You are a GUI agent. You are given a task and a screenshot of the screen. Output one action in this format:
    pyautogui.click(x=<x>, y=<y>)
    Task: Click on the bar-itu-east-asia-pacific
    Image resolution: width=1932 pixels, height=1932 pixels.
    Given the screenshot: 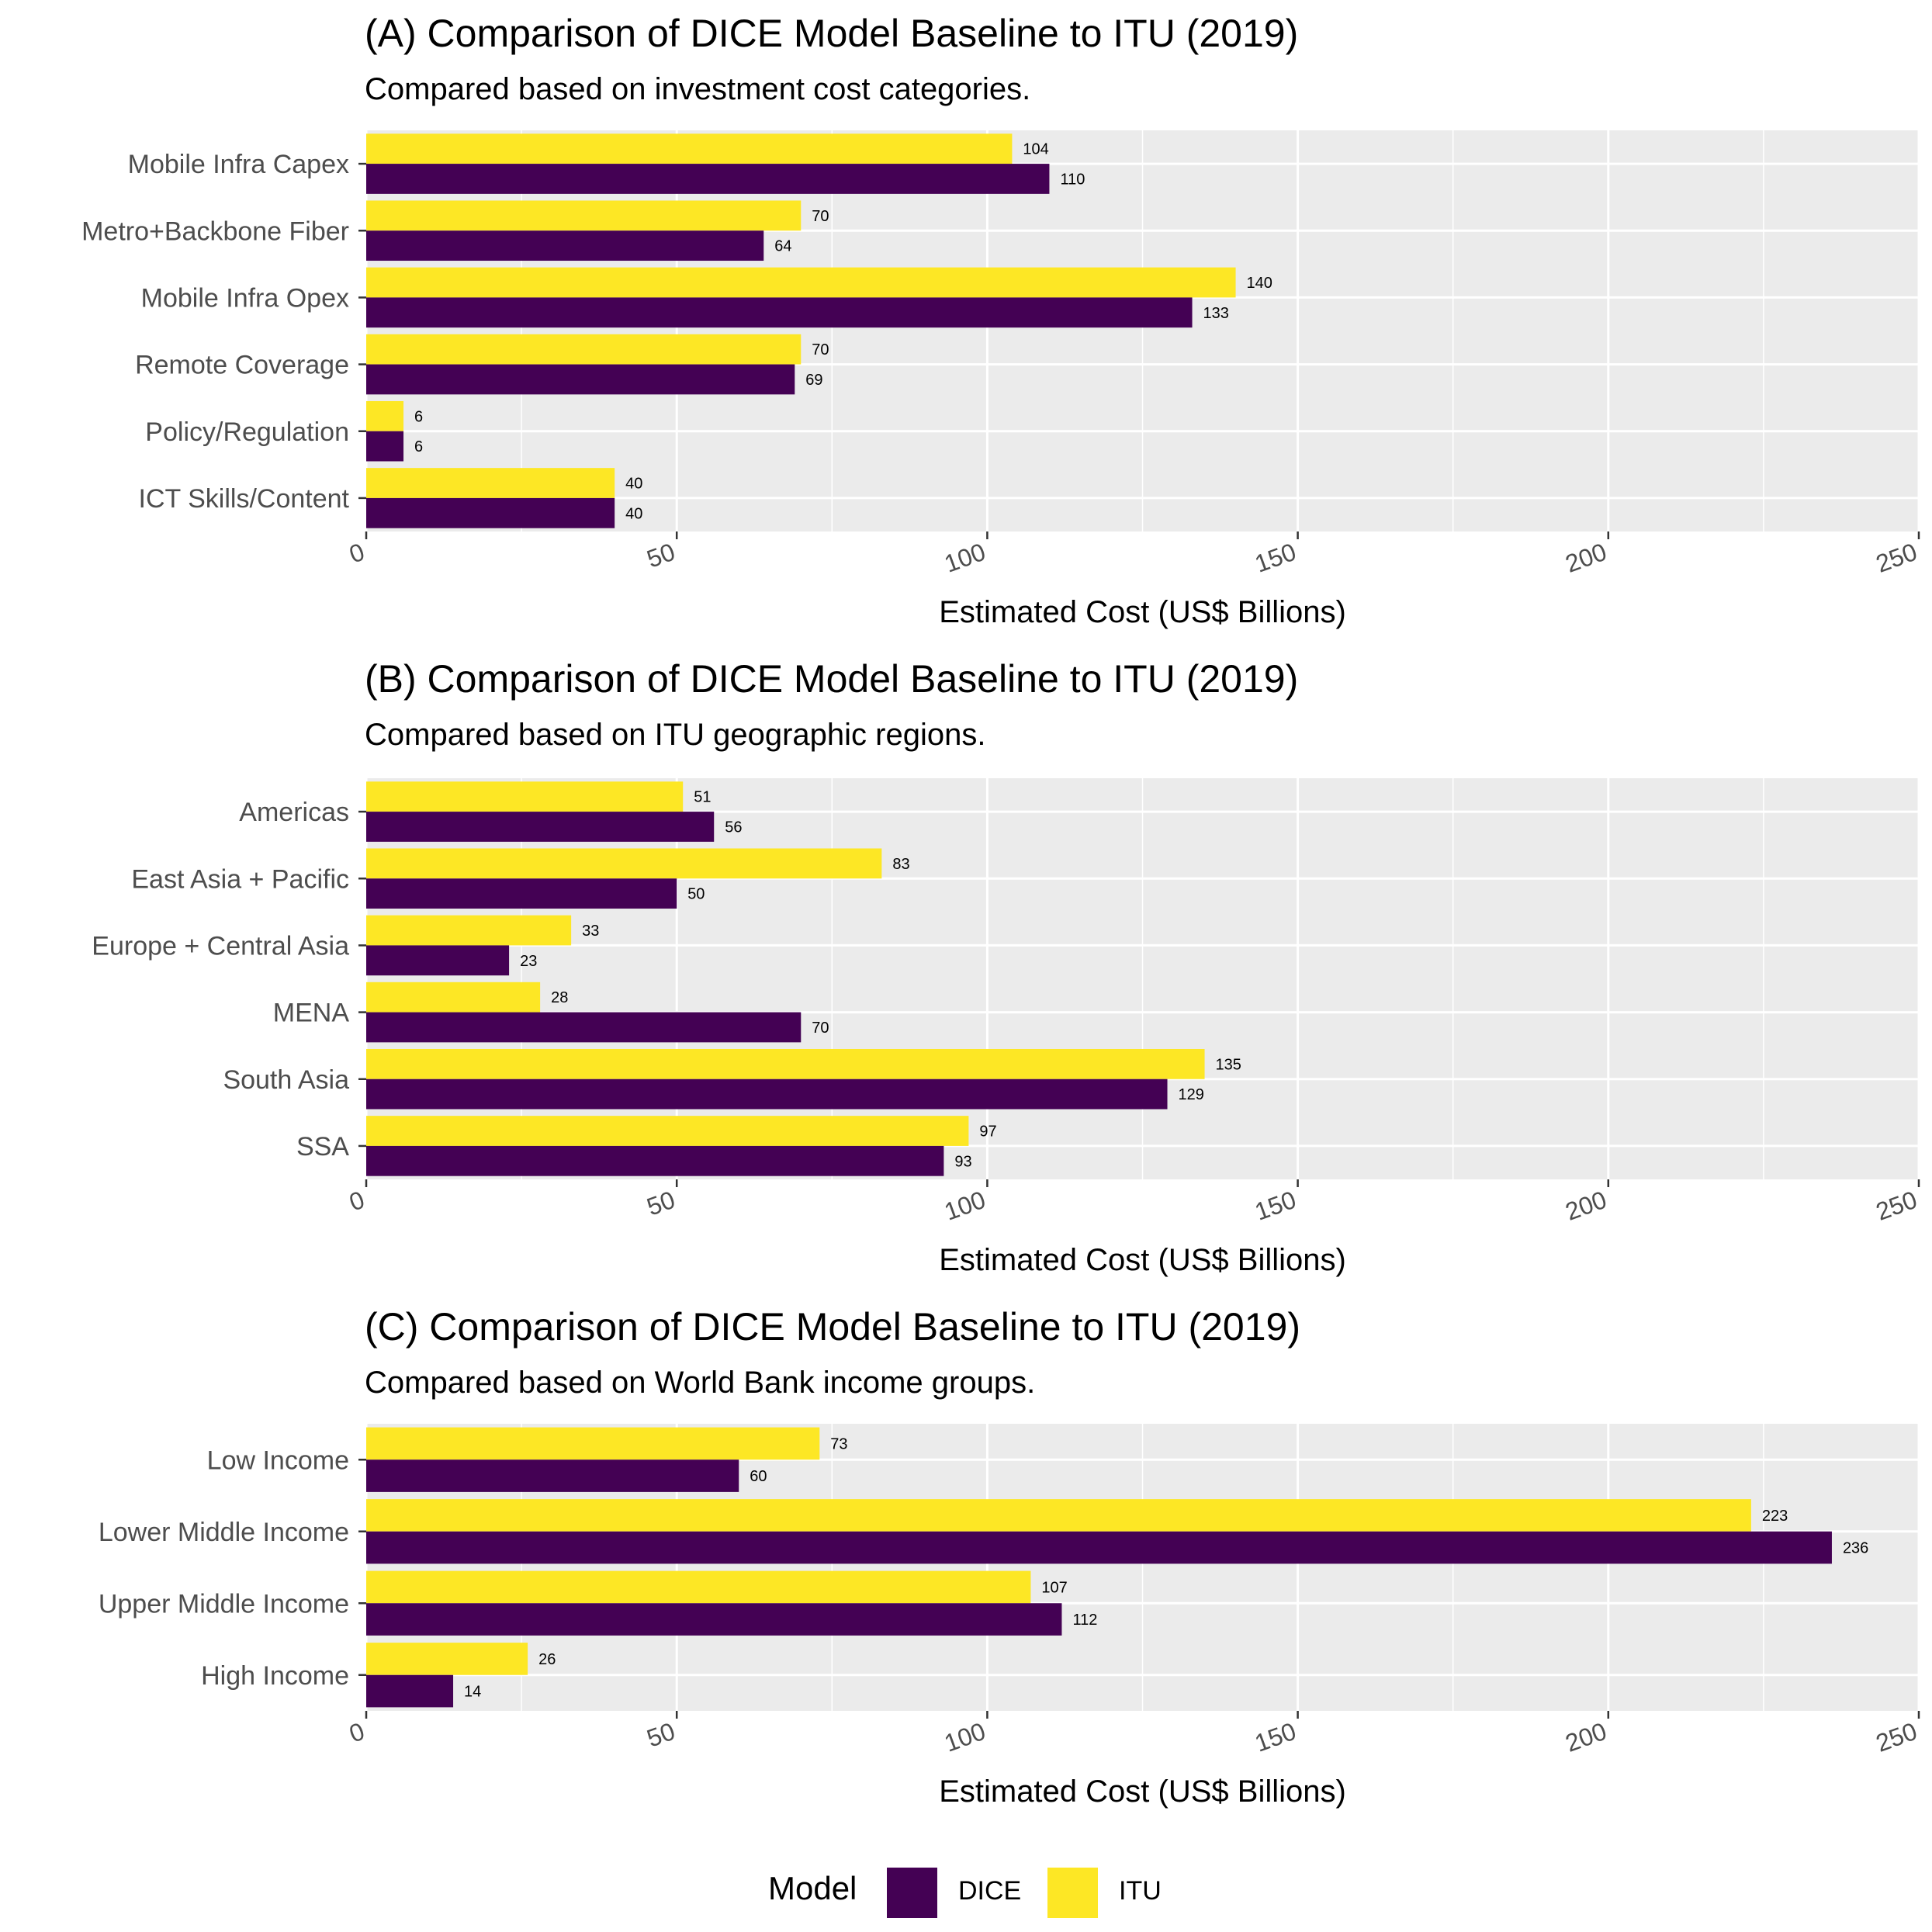 What is the action you would take?
    pyautogui.click(x=624, y=863)
    